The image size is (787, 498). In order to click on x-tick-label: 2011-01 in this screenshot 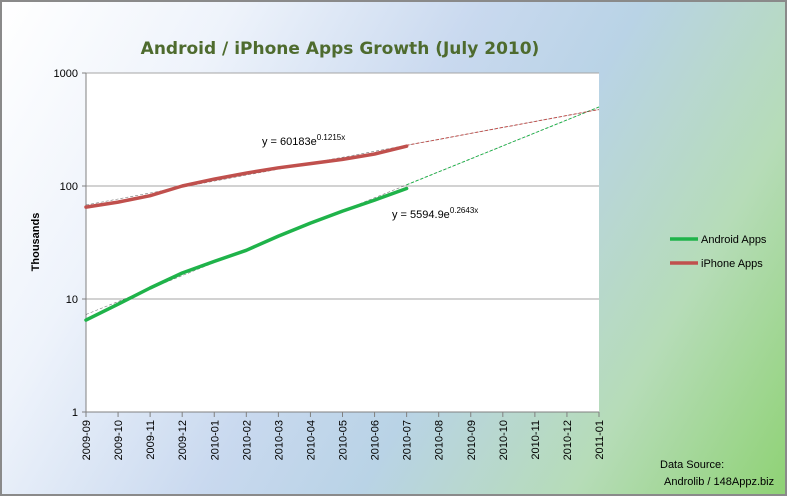, I will do `click(600, 440)`.